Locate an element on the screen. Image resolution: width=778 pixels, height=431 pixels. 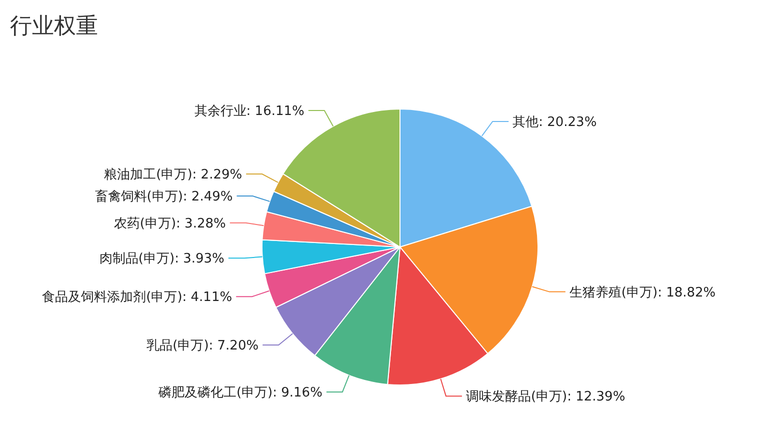
slice-label: 调味发酵品(申万): 12.39% is located at coordinates (546, 397).